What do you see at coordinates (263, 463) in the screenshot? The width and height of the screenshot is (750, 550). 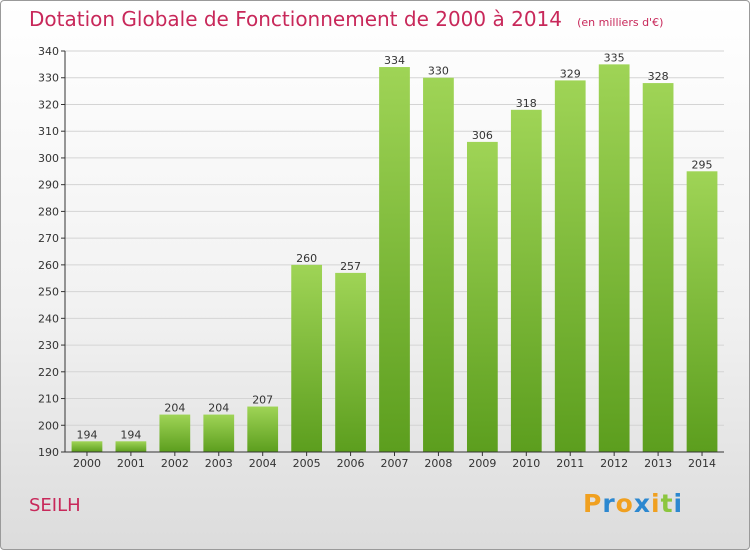 I see `x-tick-label: 2004` at bounding box center [263, 463].